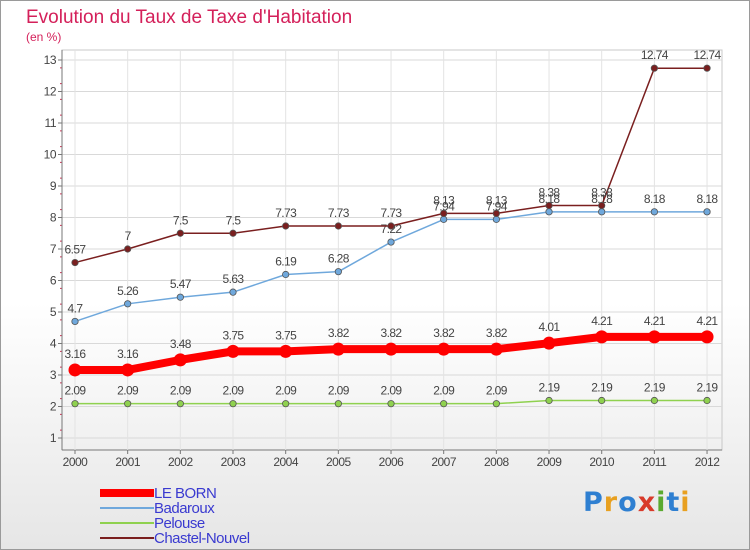 The width and height of the screenshot is (750, 550). I want to click on proxiti-logo: Proxiti, so click(637, 502).